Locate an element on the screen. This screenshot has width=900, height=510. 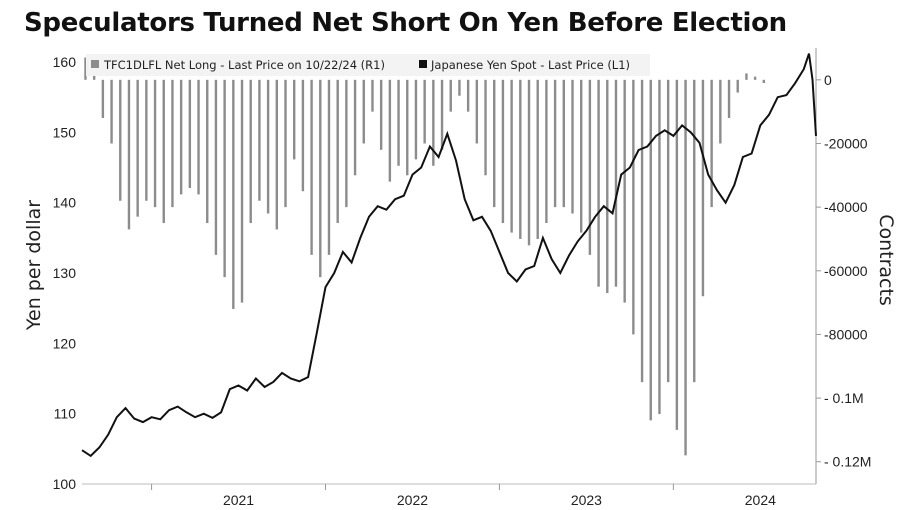
left-tick-label: 100 is located at coordinates (65, 484).